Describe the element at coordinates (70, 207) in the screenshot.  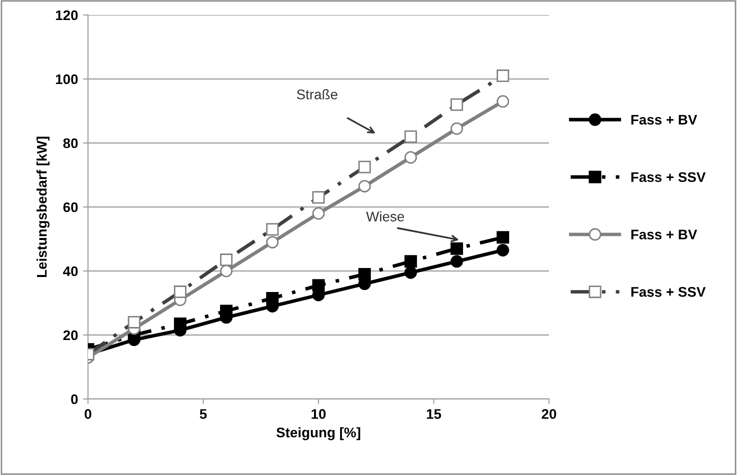
I see `y-tick-label: 60` at that location.